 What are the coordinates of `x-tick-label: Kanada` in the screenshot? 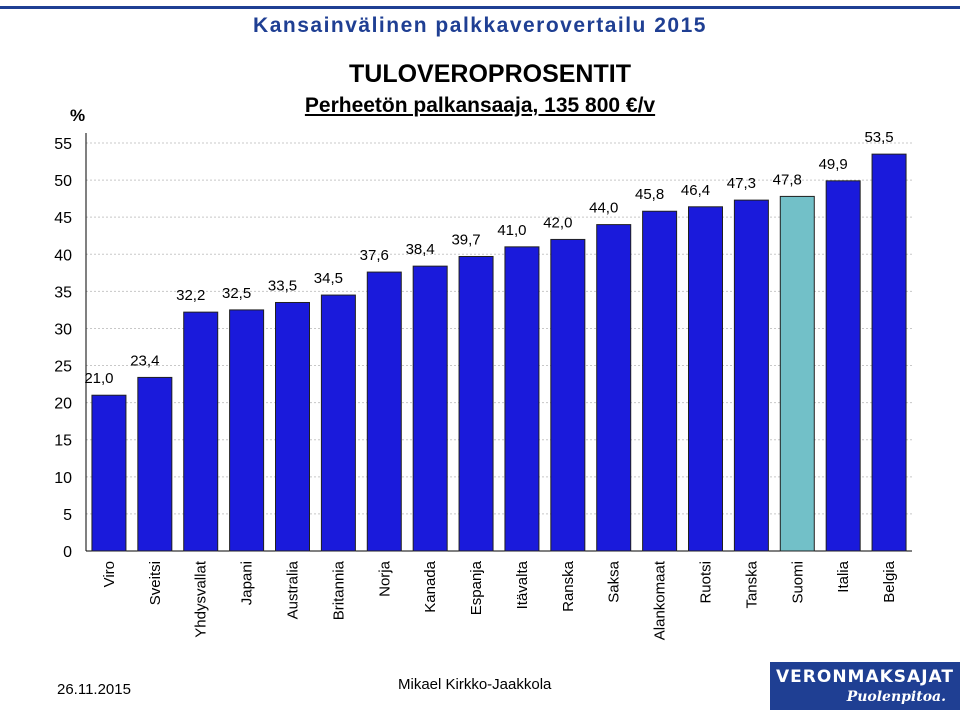 It's located at (430, 586).